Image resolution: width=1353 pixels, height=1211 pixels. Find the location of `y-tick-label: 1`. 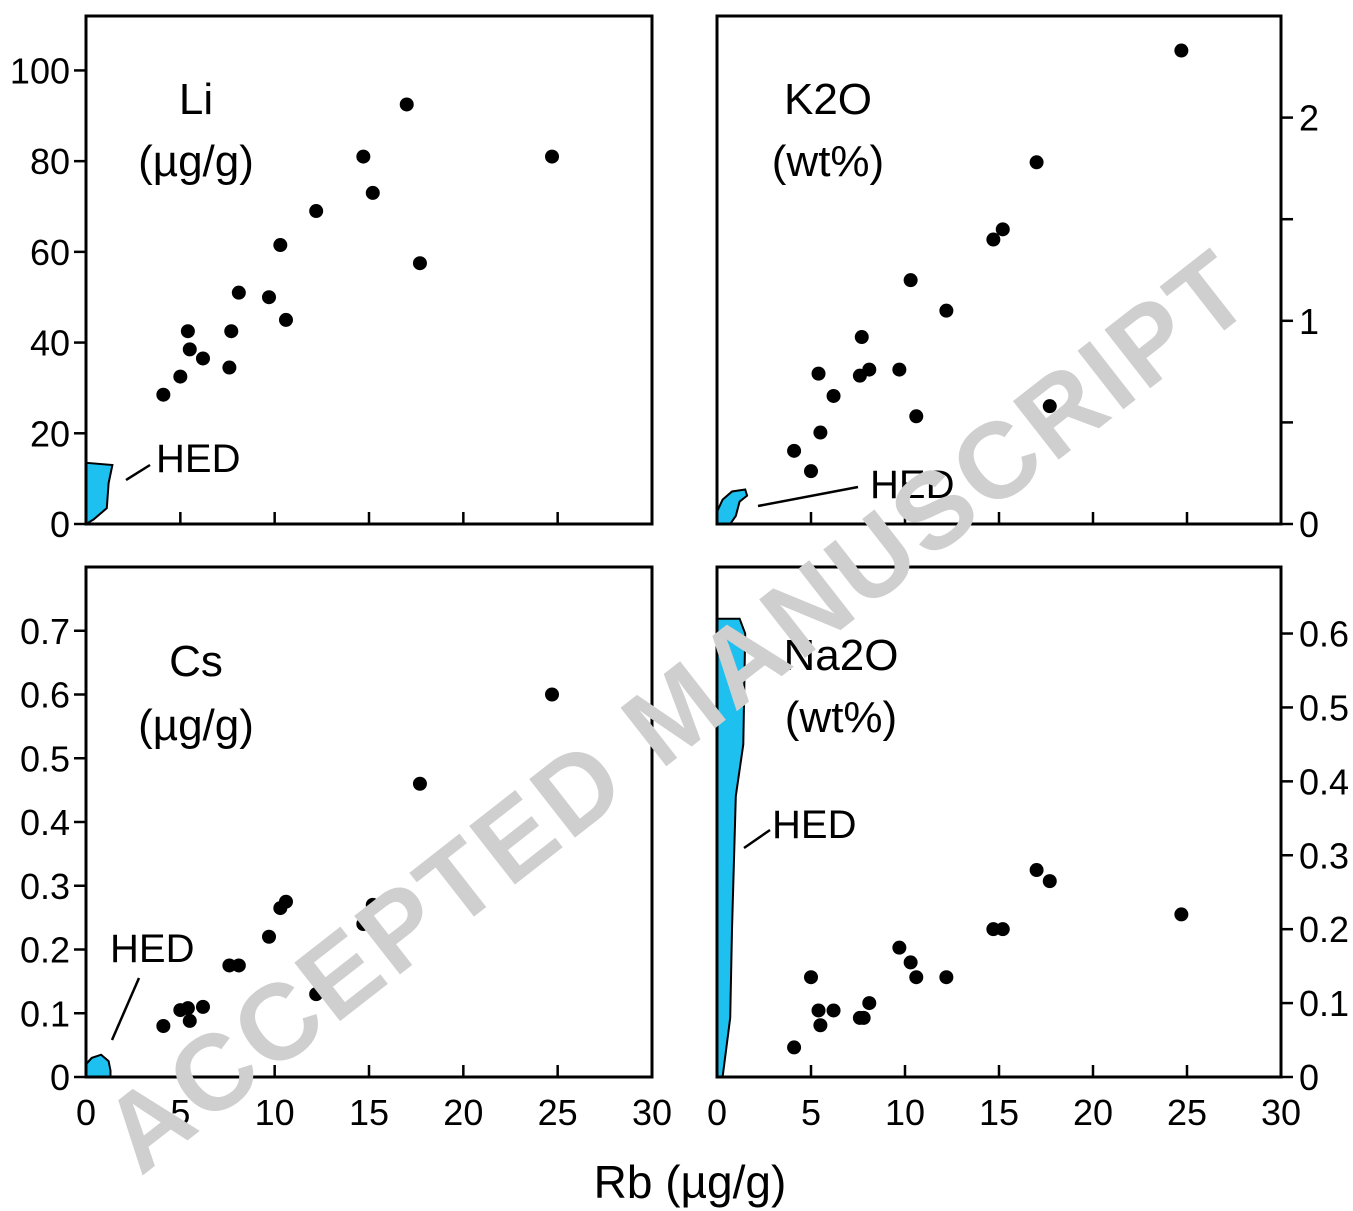

y-tick-label: 1 is located at coordinates (1309, 321).